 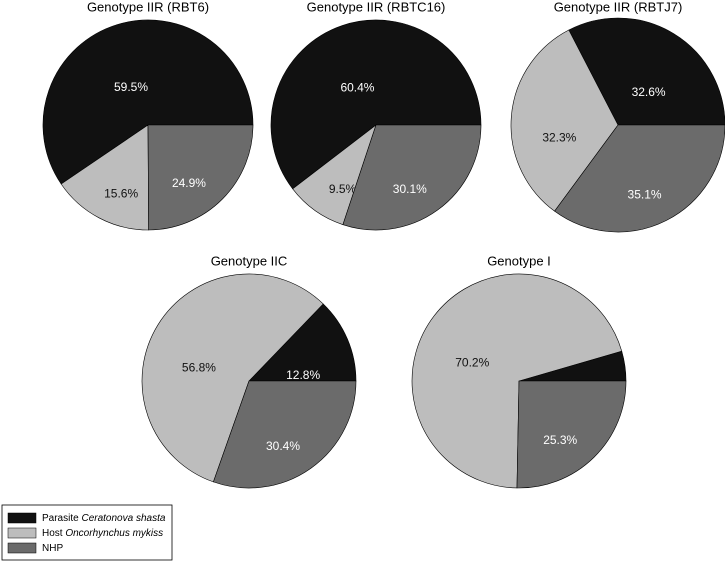 I want to click on slice-label: 25.3%, so click(x=560, y=440).